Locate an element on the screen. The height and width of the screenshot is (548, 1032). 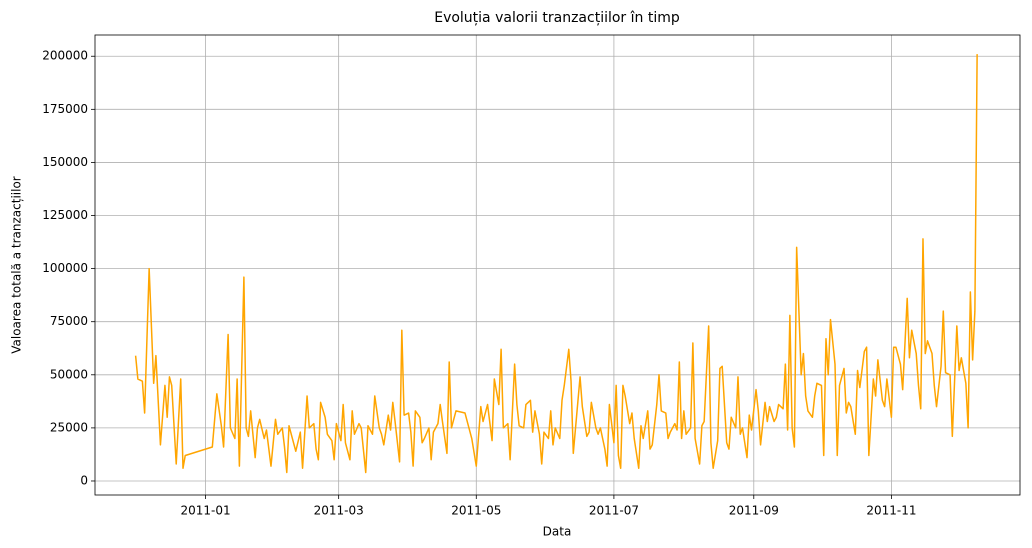
y-tick-label: 150000 is located at coordinates (65, 162).